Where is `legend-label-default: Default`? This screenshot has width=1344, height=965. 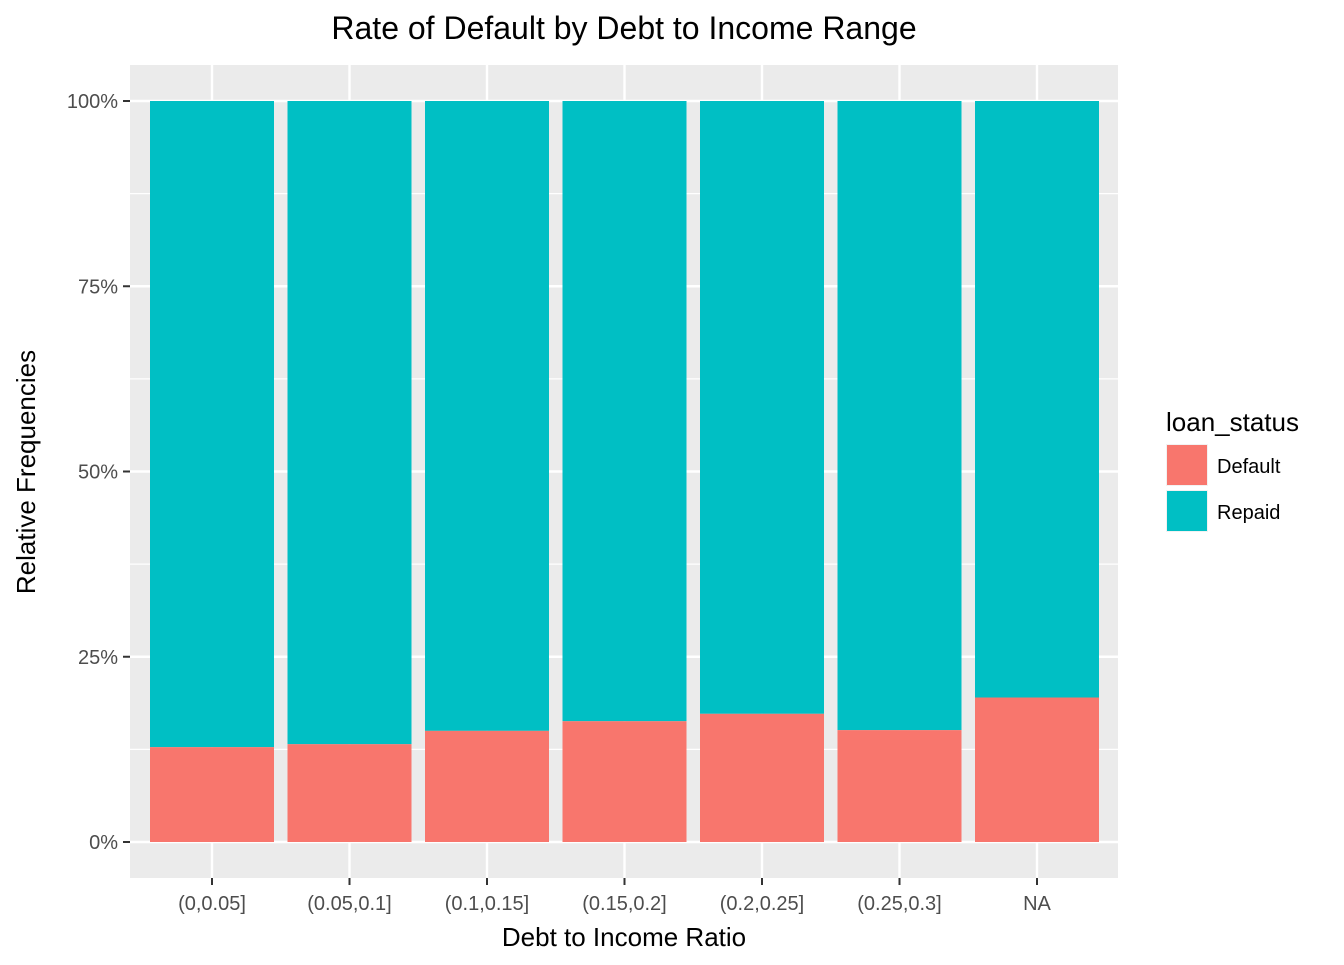
legend-label-default: Default is located at coordinates (1249, 467).